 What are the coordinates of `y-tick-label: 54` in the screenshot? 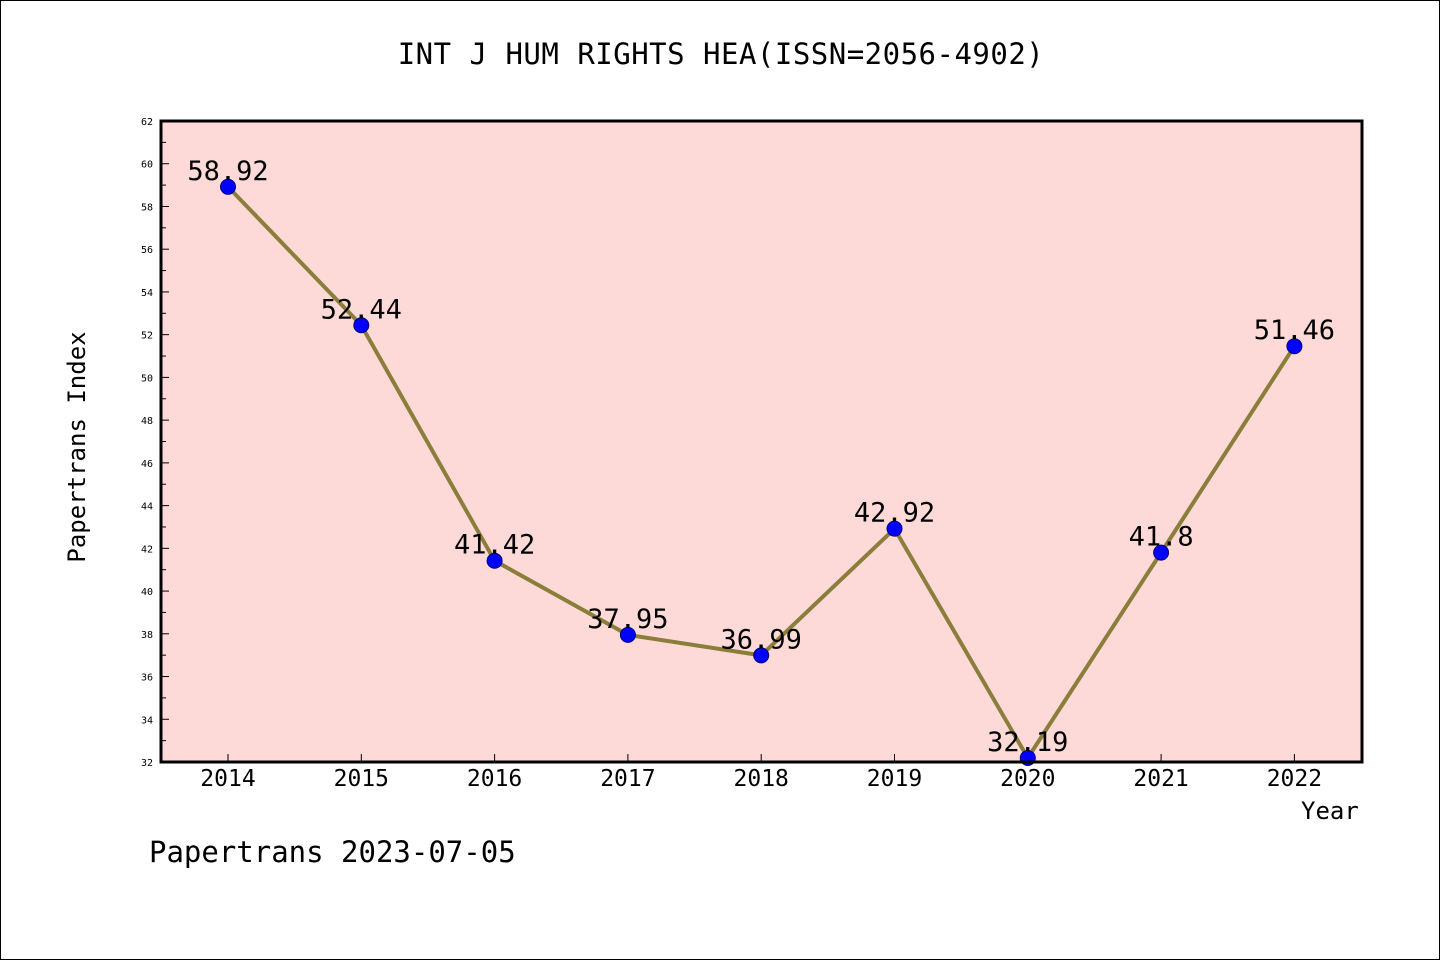 It's located at (147, 293).